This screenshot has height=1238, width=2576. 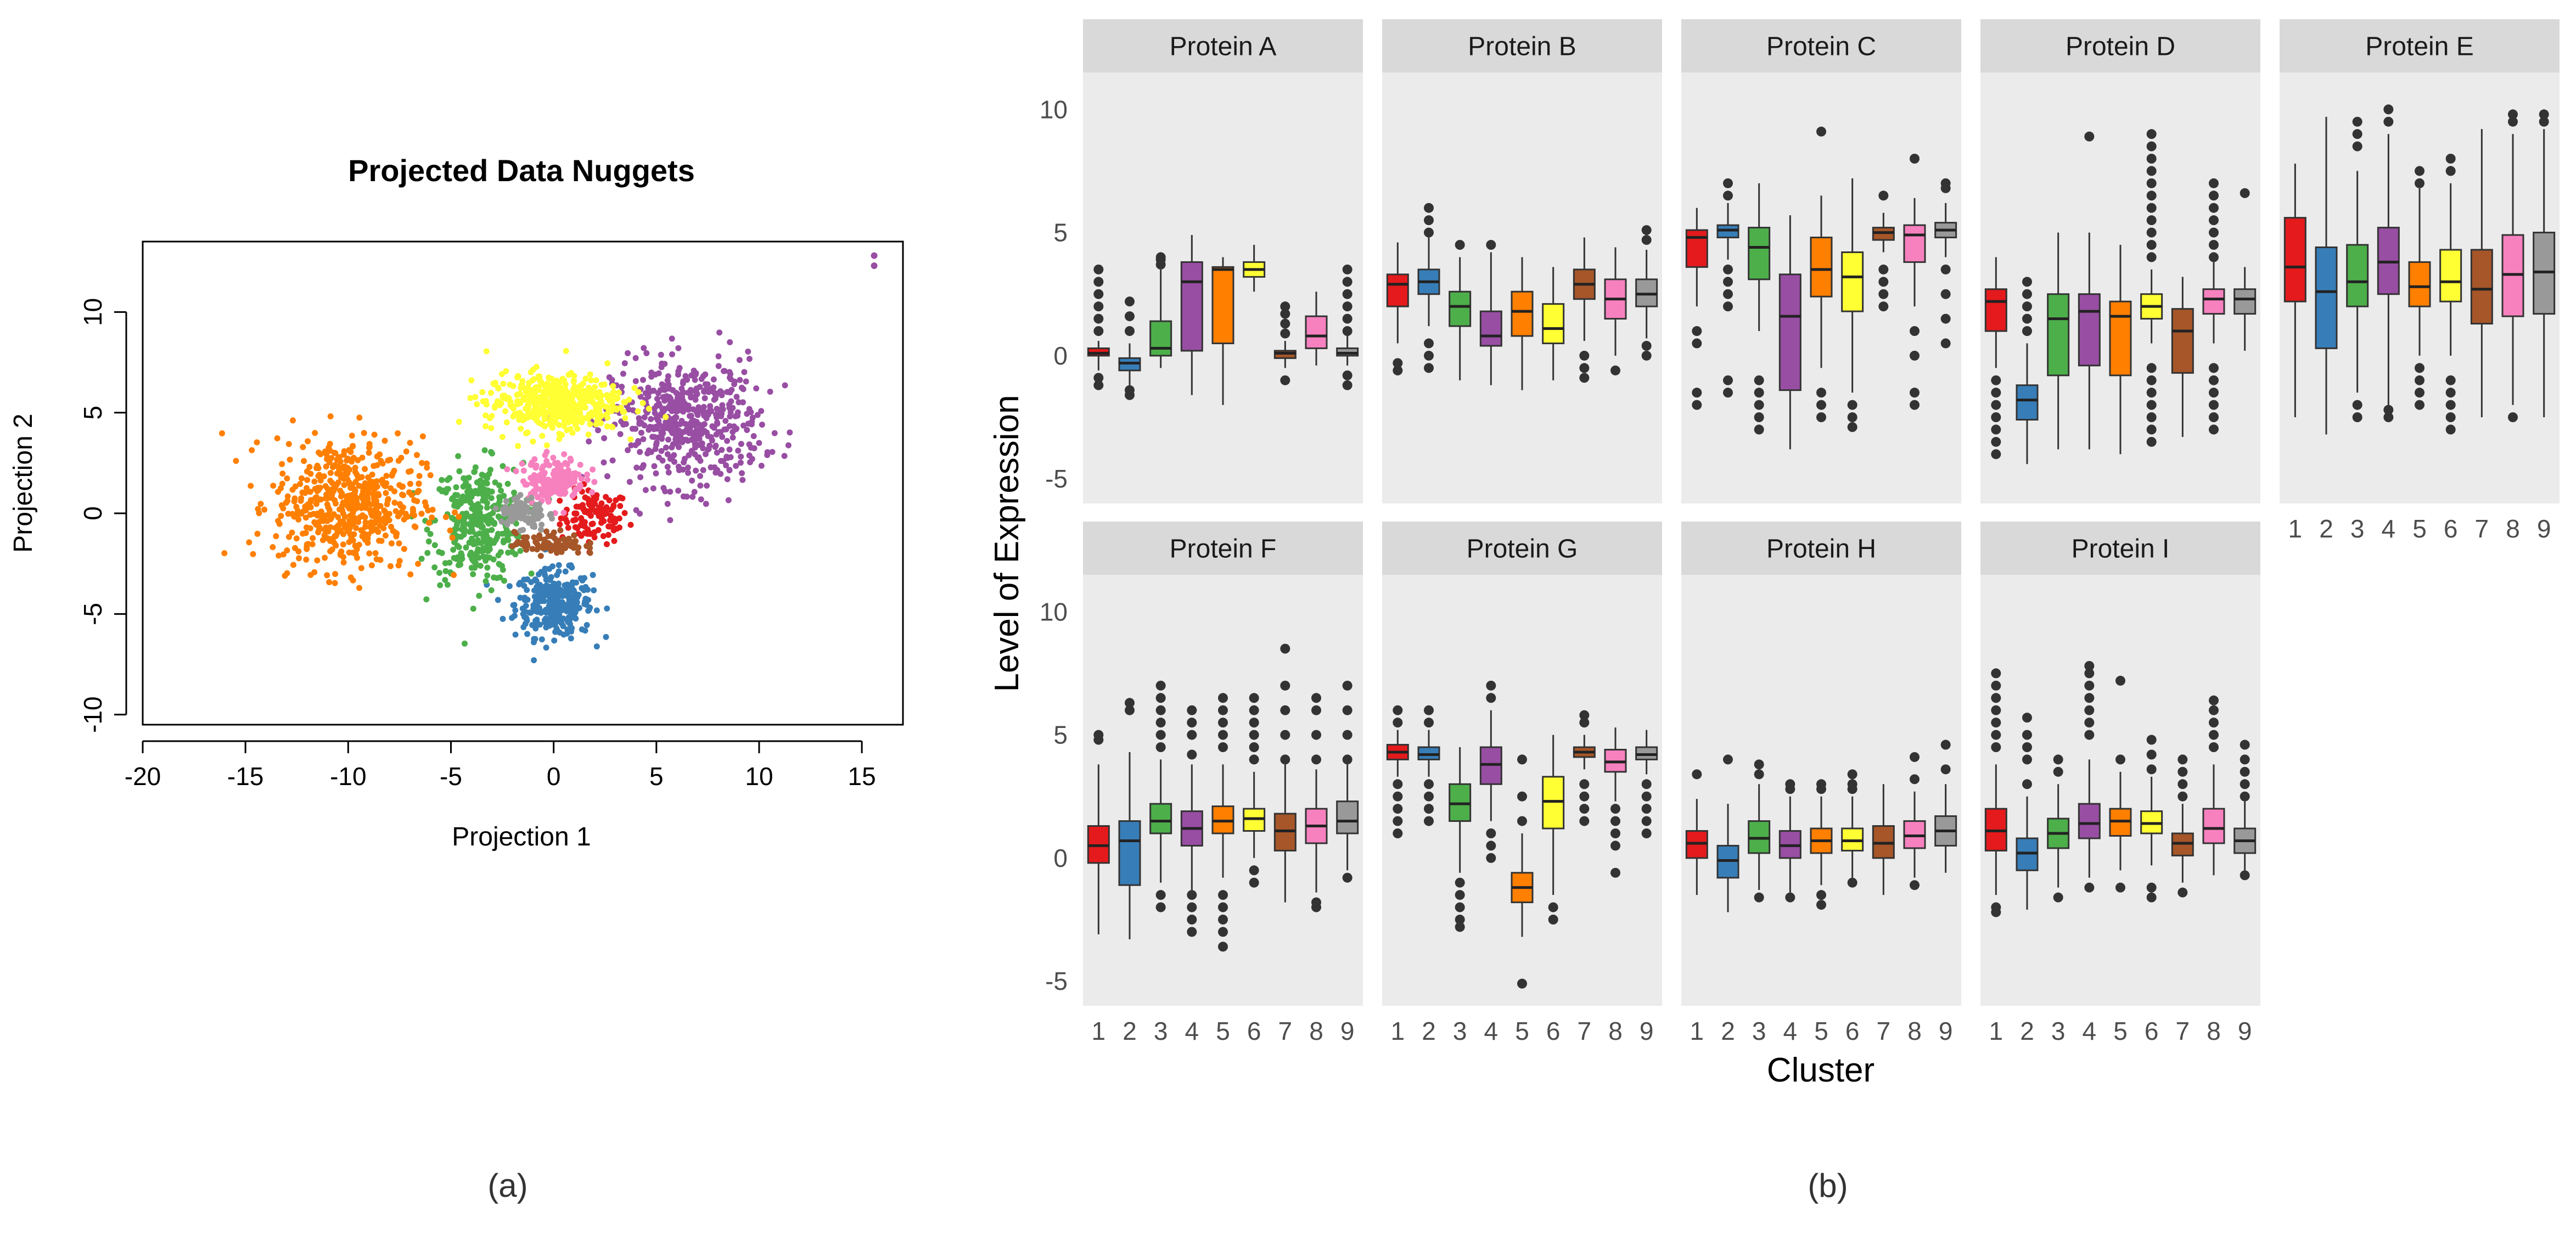 I want to click on box-x-tick-label: 6, so click(x=2152, y=1031).